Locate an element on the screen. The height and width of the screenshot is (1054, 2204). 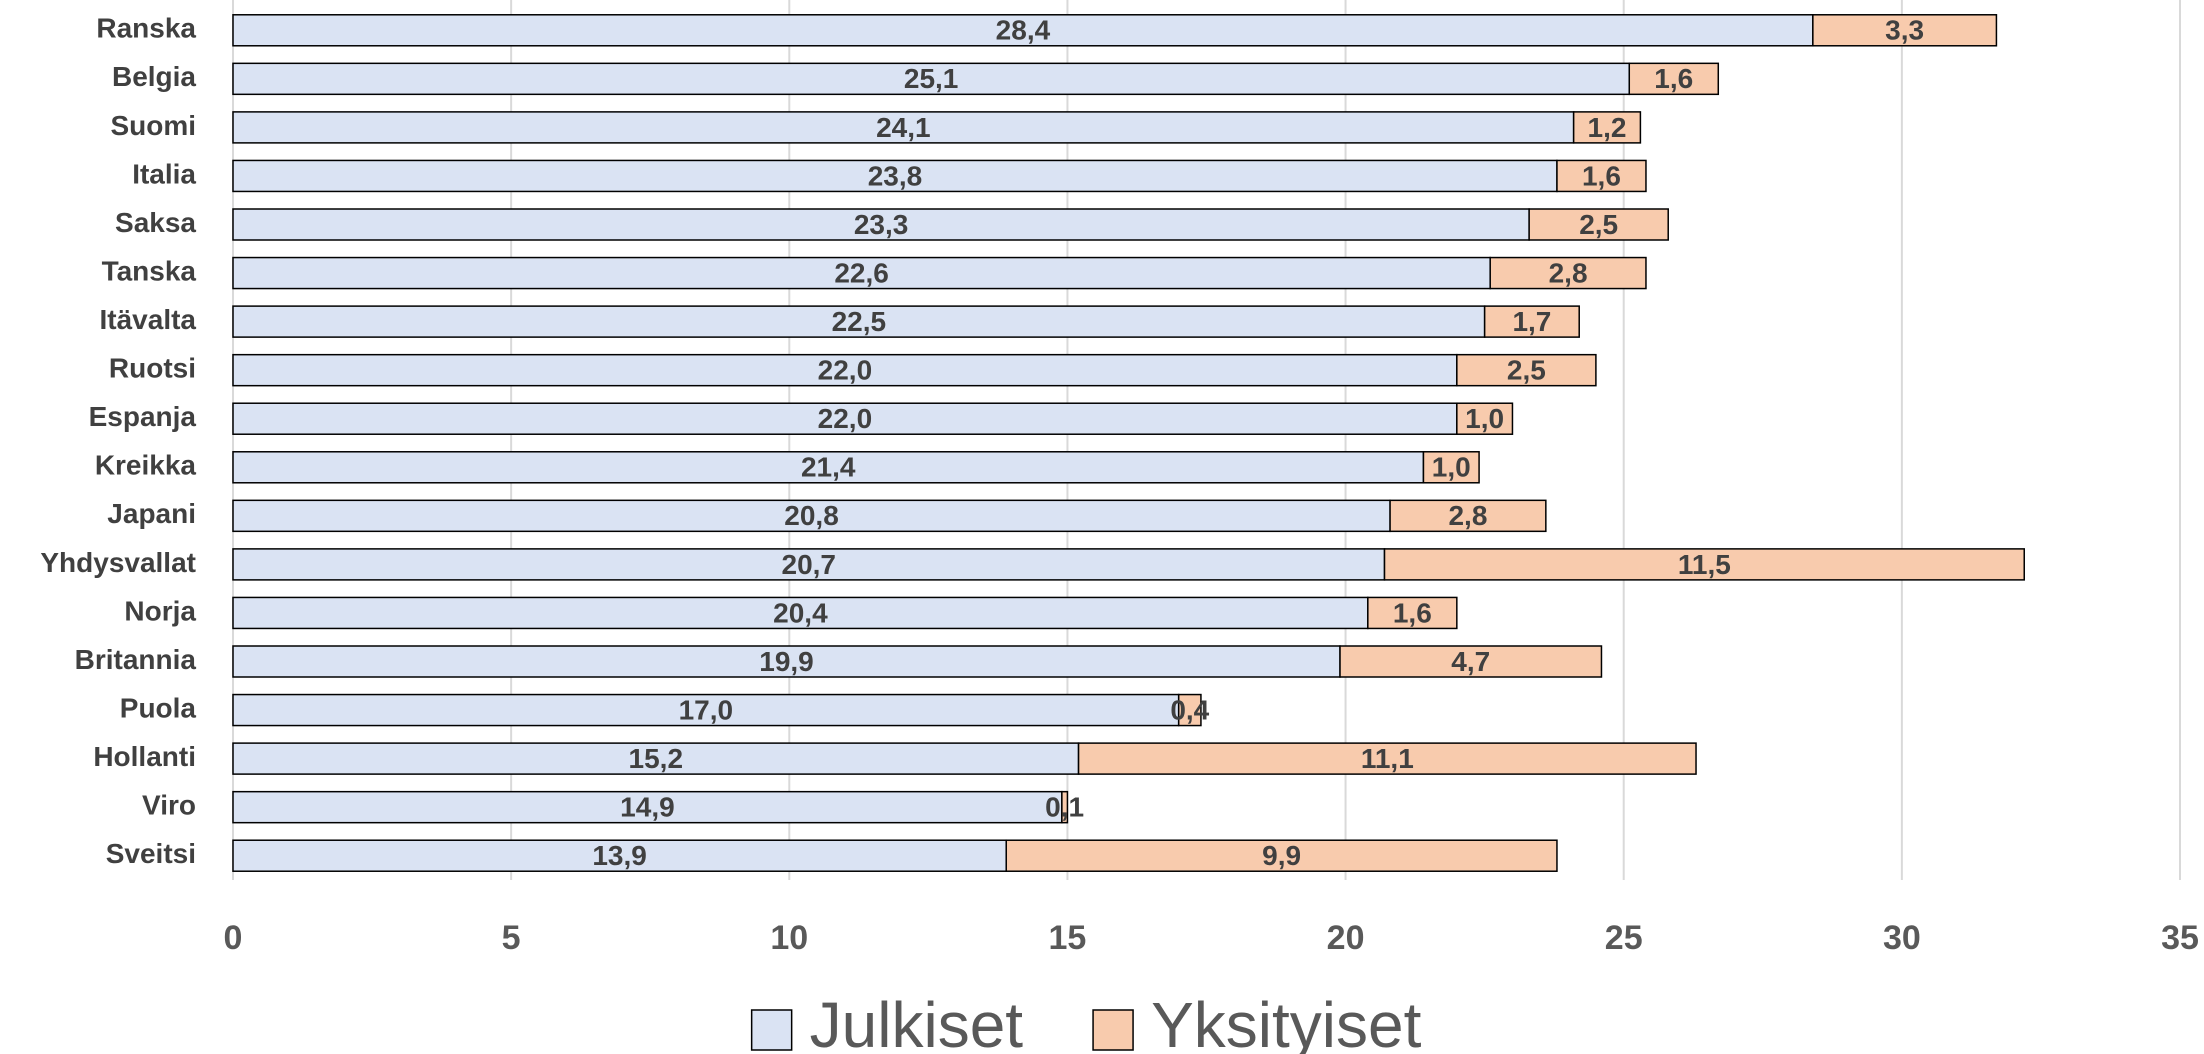
data-label: 23,3 is located at coordinates (881, 224).